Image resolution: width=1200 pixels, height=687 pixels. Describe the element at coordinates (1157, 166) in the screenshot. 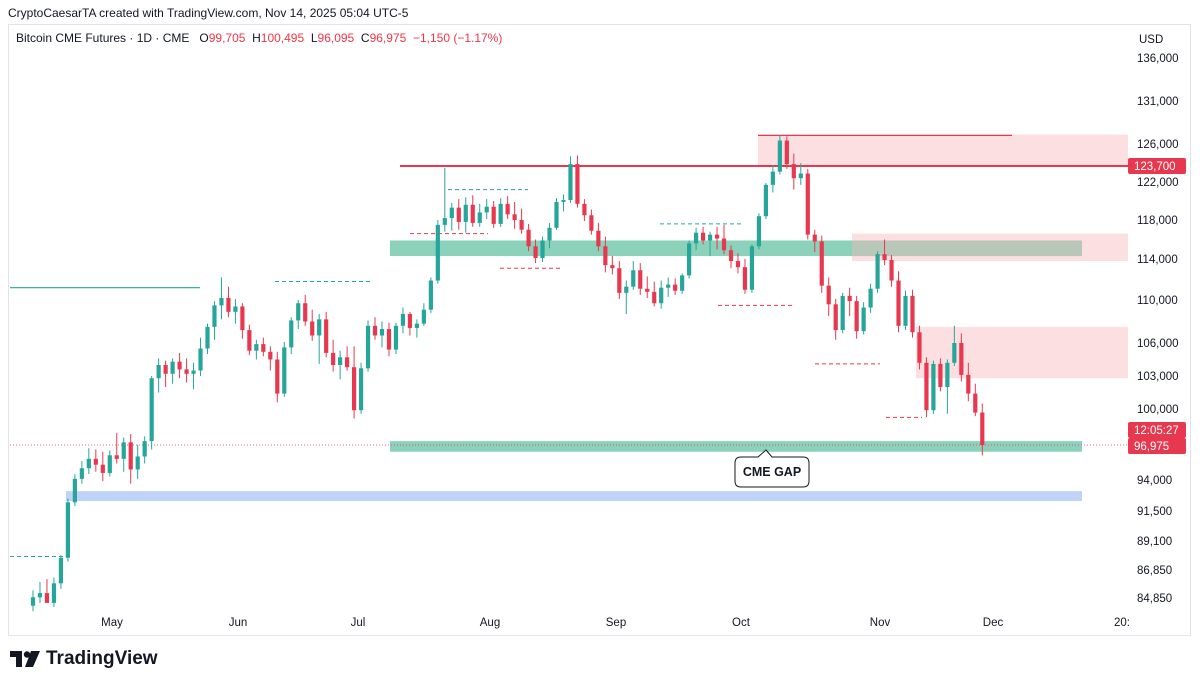

I see `resistance-price-tag-bg` at that location.